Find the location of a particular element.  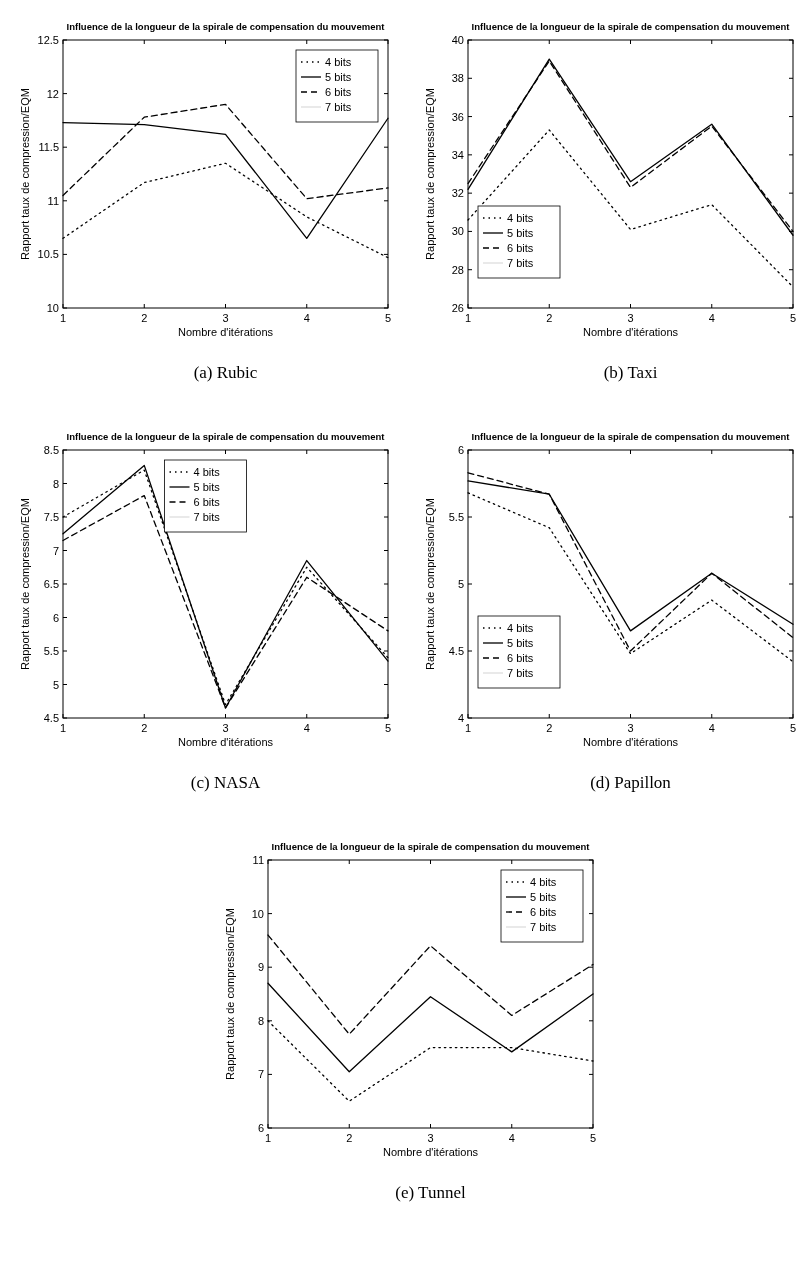

y-tick-label: 8.5 is located at coordinates (51, 450).